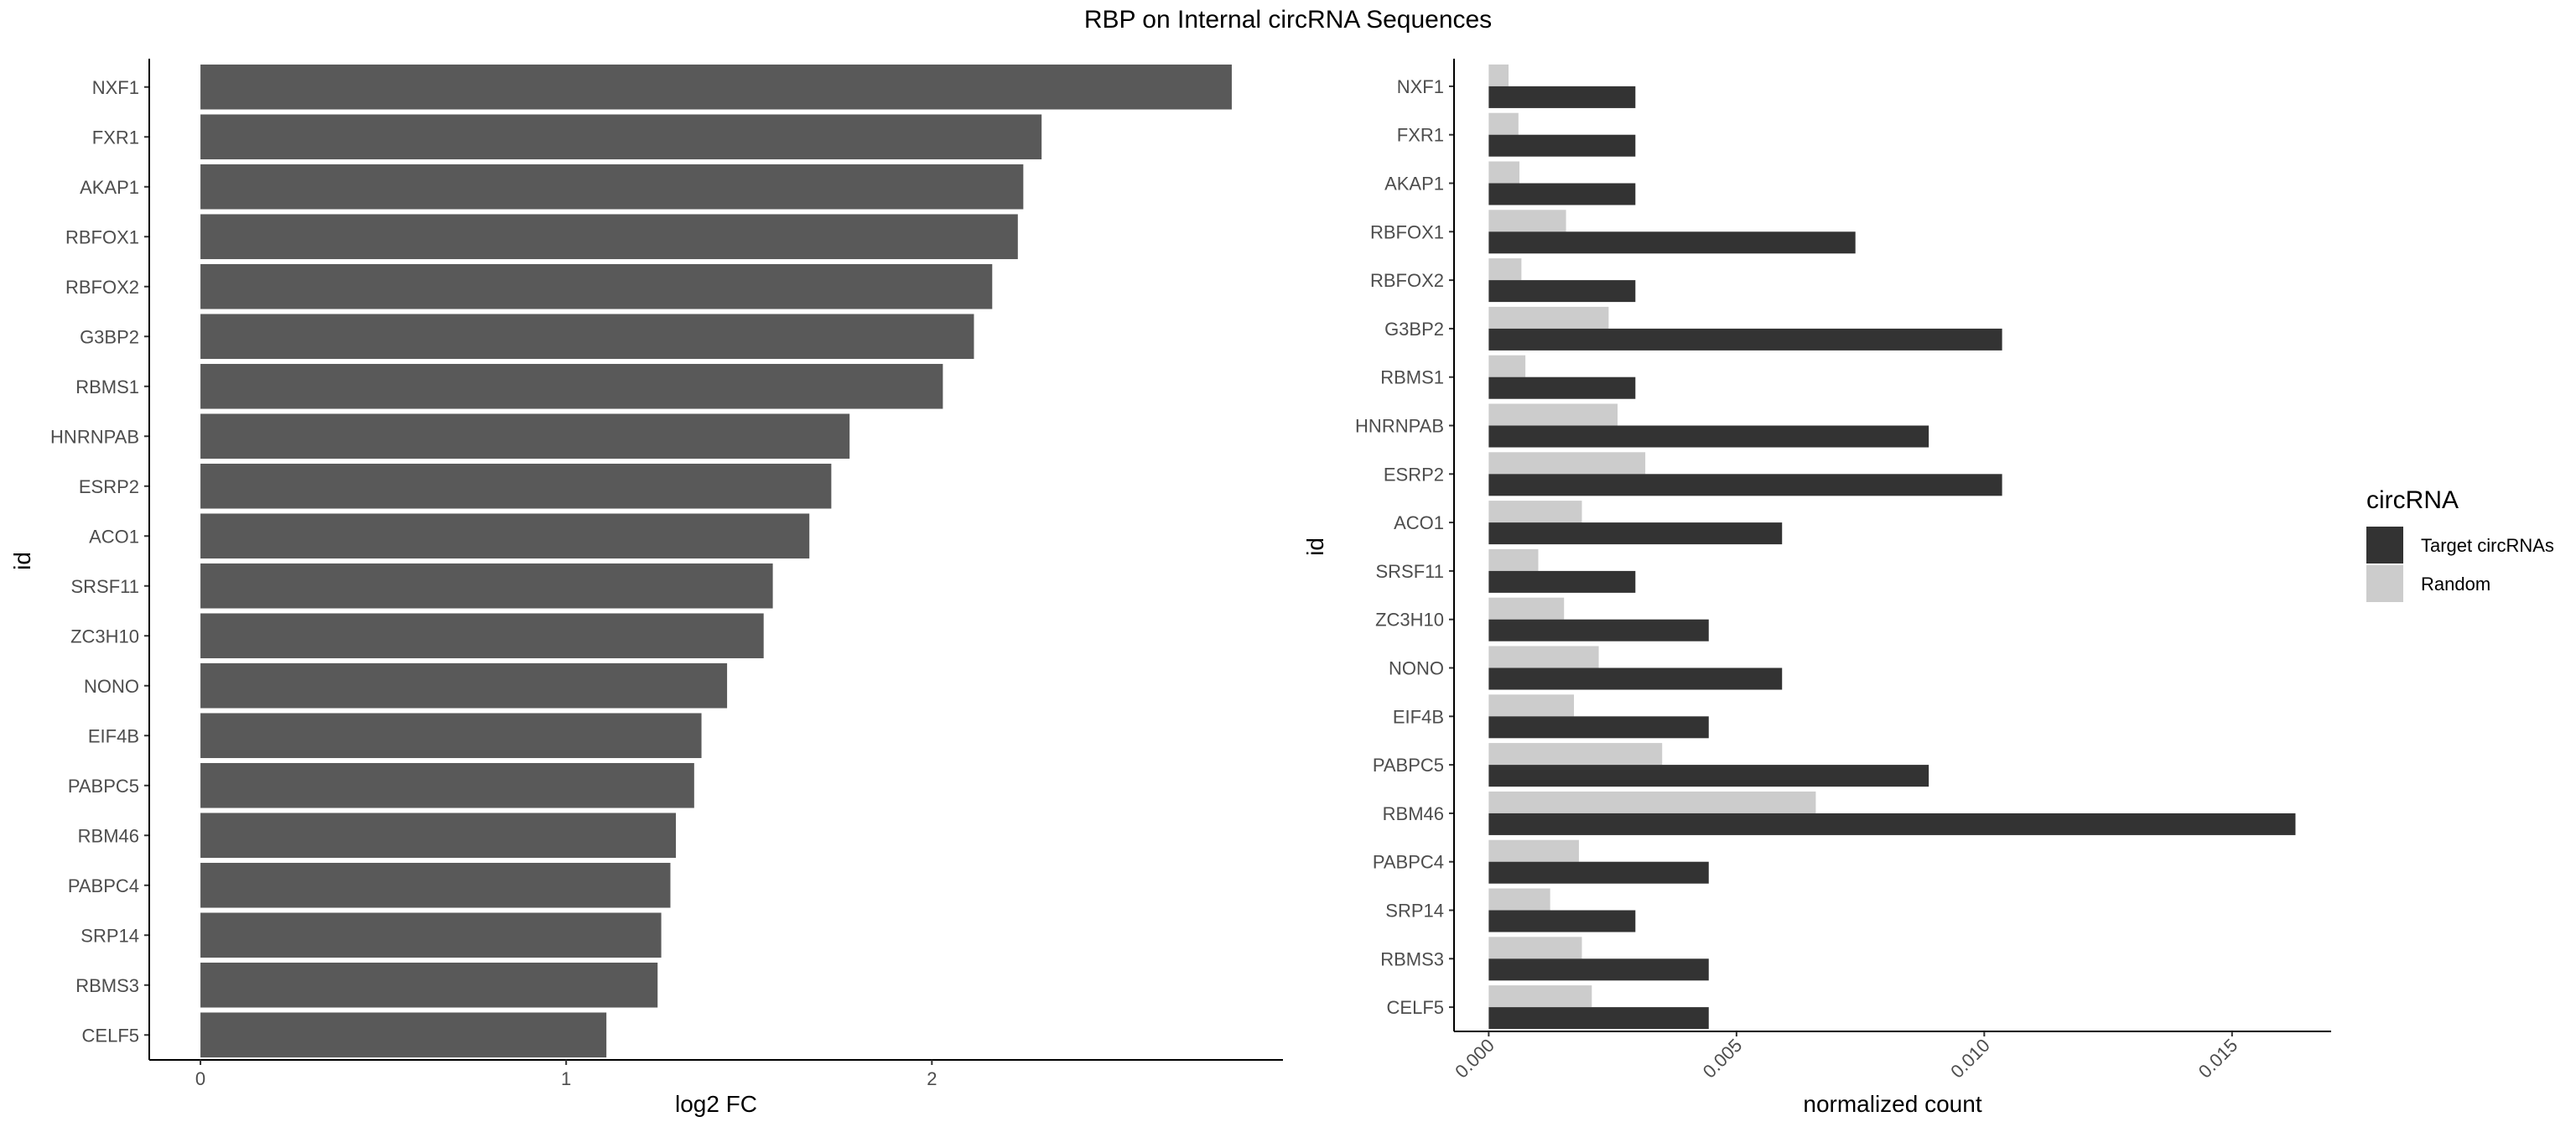  Describe the element at coordinates (1288, 20) in the screenshot. I see `figure-title: RBP on Internal circRNA Sequences` at that location.